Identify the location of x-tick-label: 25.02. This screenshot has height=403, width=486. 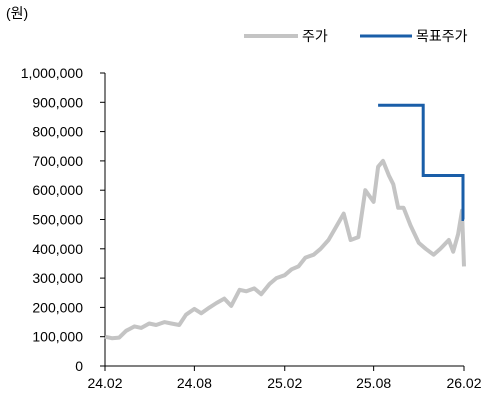
(284, 383).